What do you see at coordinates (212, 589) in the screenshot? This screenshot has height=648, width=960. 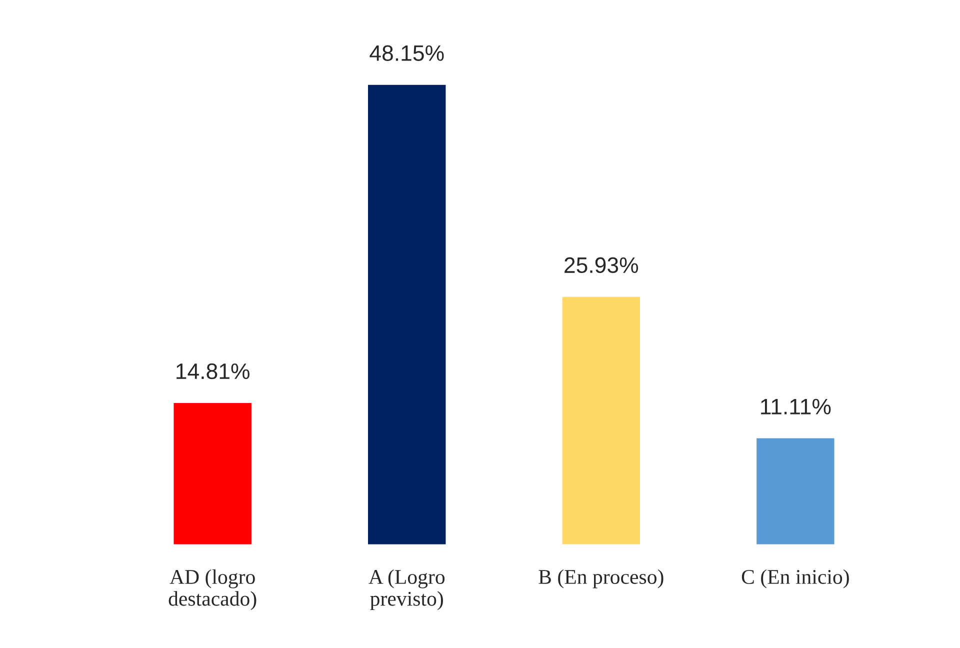 I see `x-tick-label: AD (logro destacado)` at bounding box center [212, 589].